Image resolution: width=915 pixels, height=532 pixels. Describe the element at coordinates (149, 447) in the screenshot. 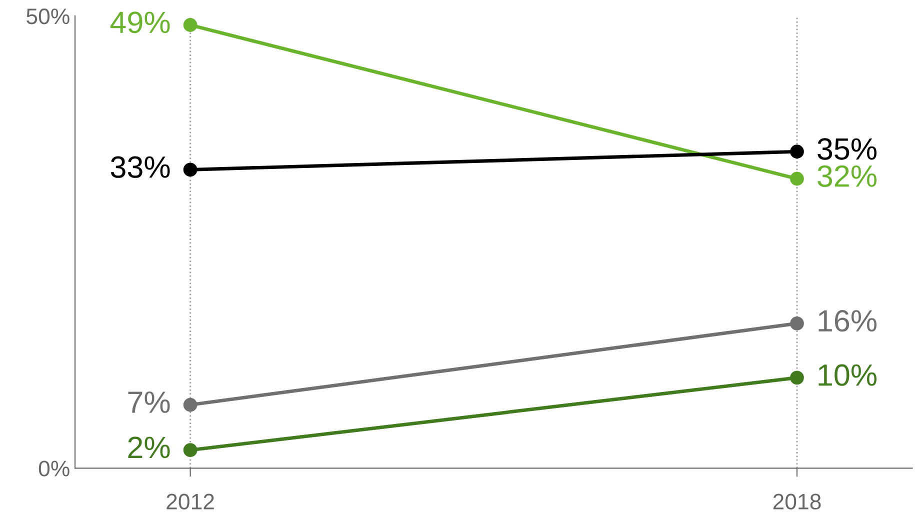

I see `data-label: 2%` at that location.